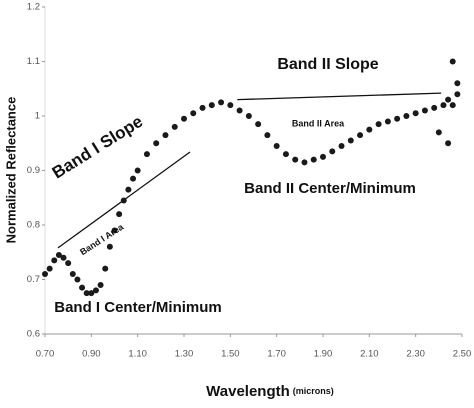 The height and width of the screenshot is (408, 474). Describe the element at coordinates (91, 354) in the screenshot. I see `x-tick-label: 0.90` at that location.